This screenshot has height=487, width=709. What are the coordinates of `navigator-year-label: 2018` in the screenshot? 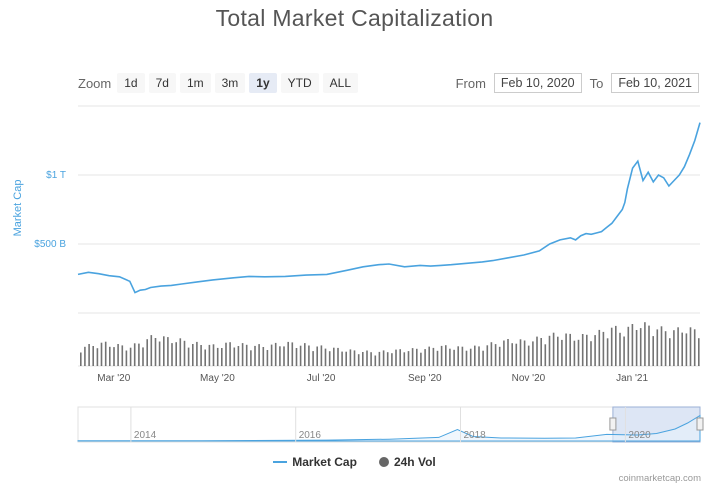 It's located at (475, 435).